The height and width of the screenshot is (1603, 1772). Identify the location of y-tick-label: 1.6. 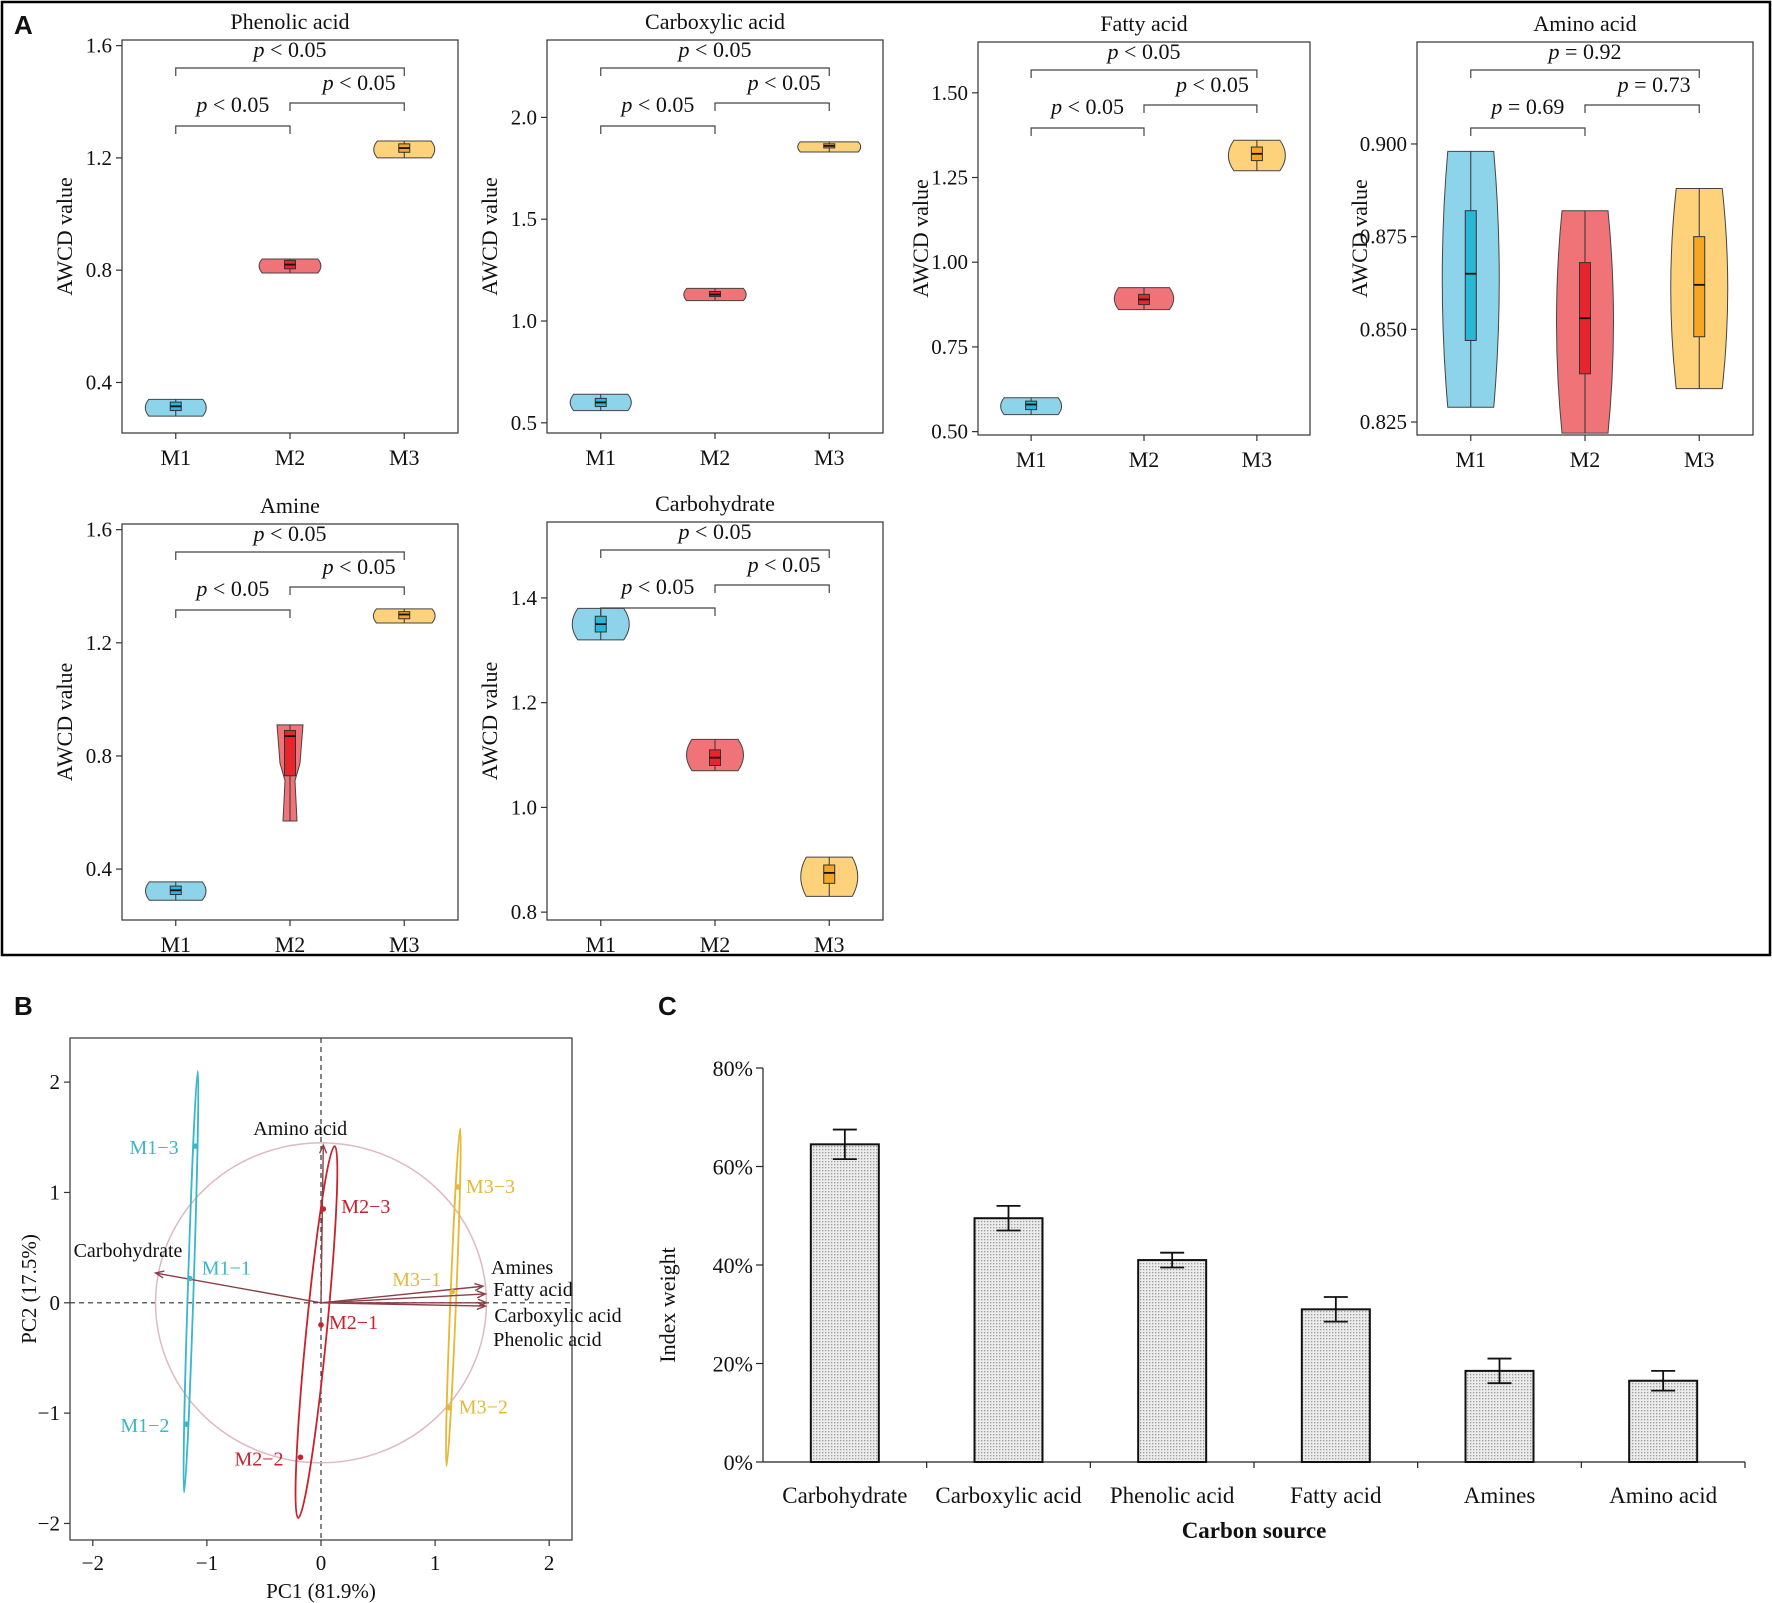
(99, 530).